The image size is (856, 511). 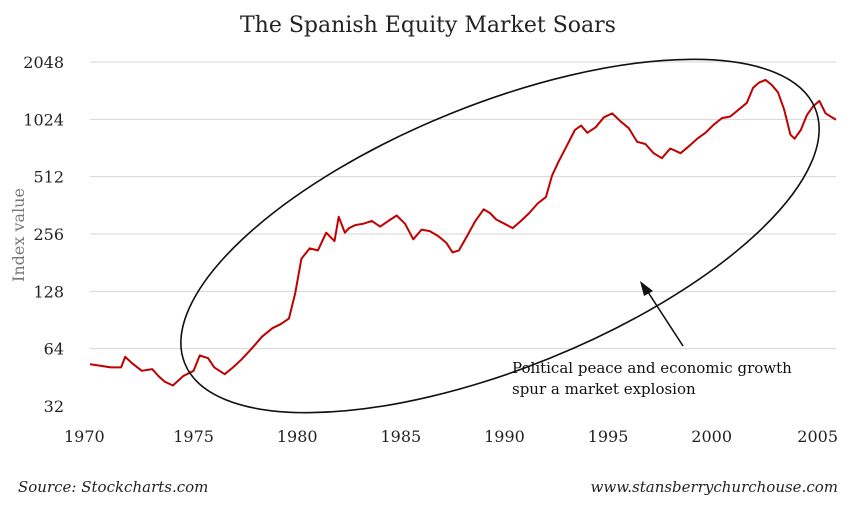 I want to click on y-tick-label-512: 512, so click(x=48, y=177).